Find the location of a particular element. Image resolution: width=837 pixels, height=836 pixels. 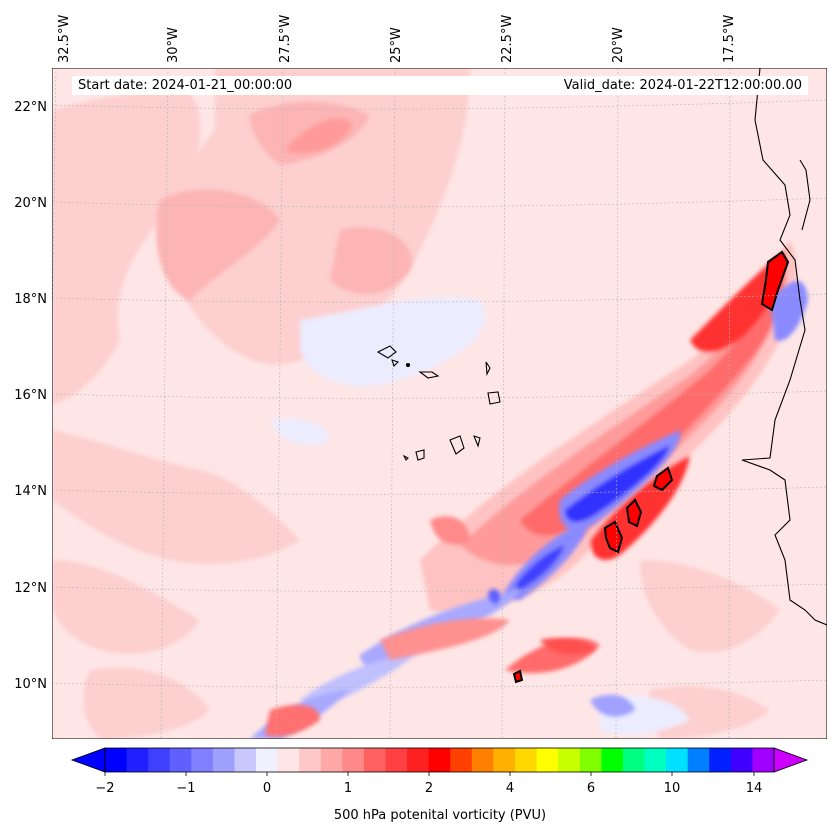

cape-verde-islands is located at coordinates (438, 403).